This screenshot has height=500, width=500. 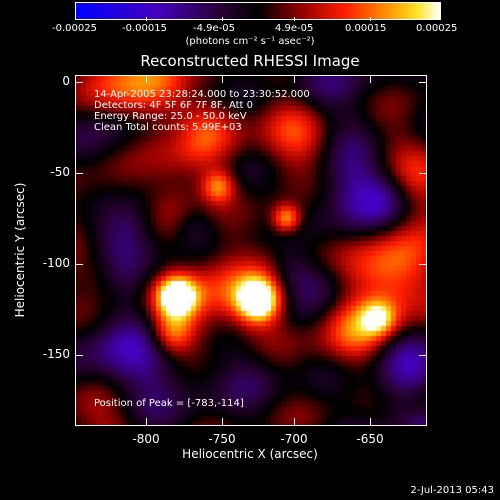 What do you see at coordinates (174, 105) in the screenshot?
I see `detectors-annotation: Detectors: 4F 5F 6F 7F 8F, Att 0` at bounding box center [174, 105].